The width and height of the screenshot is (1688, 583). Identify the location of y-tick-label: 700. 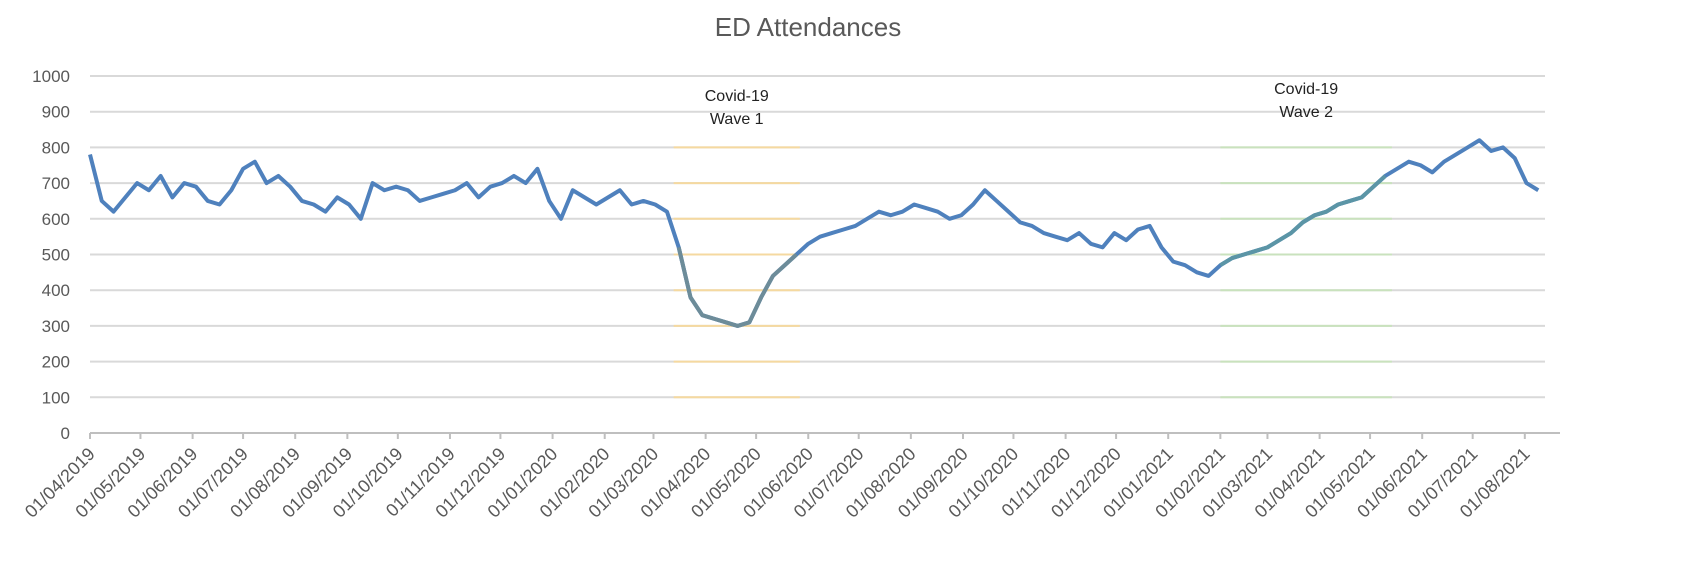
(56, 183).